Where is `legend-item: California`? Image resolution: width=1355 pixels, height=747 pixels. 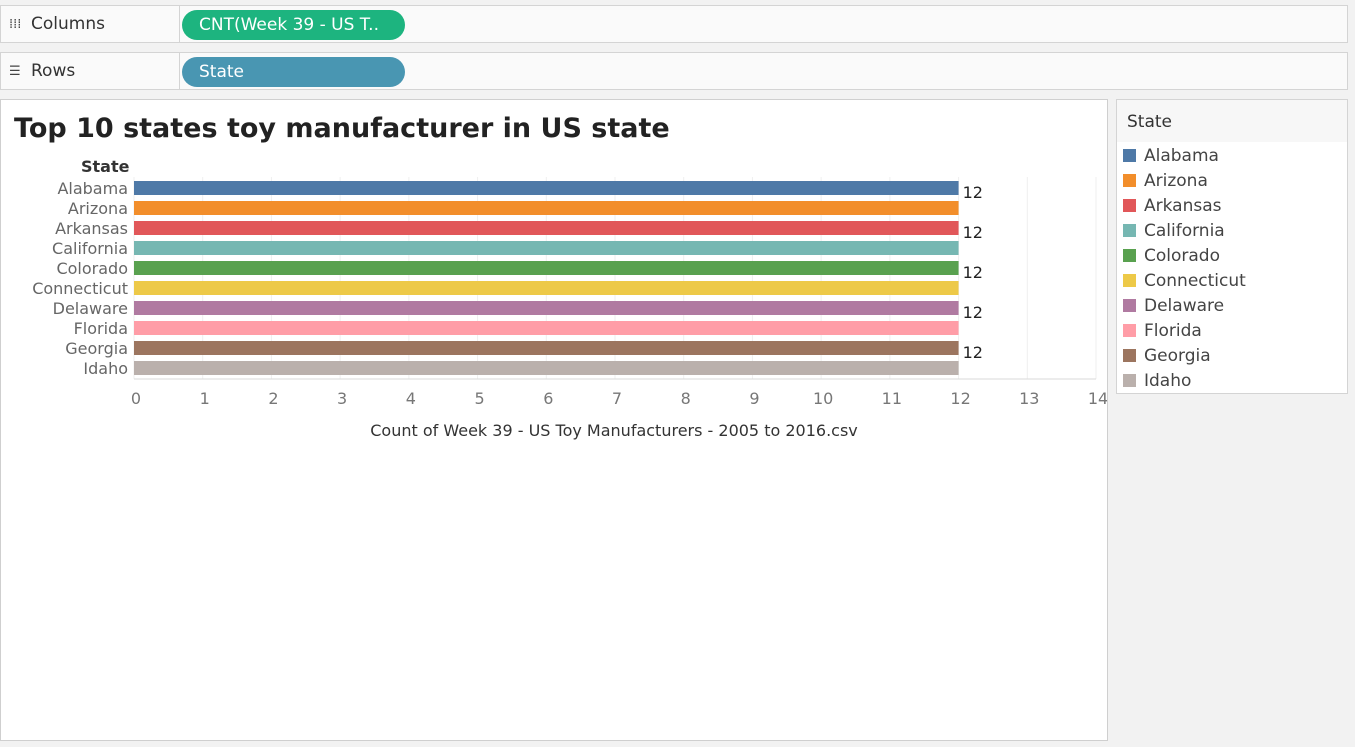 legend-item: California is located at coordinates (1174, 230).